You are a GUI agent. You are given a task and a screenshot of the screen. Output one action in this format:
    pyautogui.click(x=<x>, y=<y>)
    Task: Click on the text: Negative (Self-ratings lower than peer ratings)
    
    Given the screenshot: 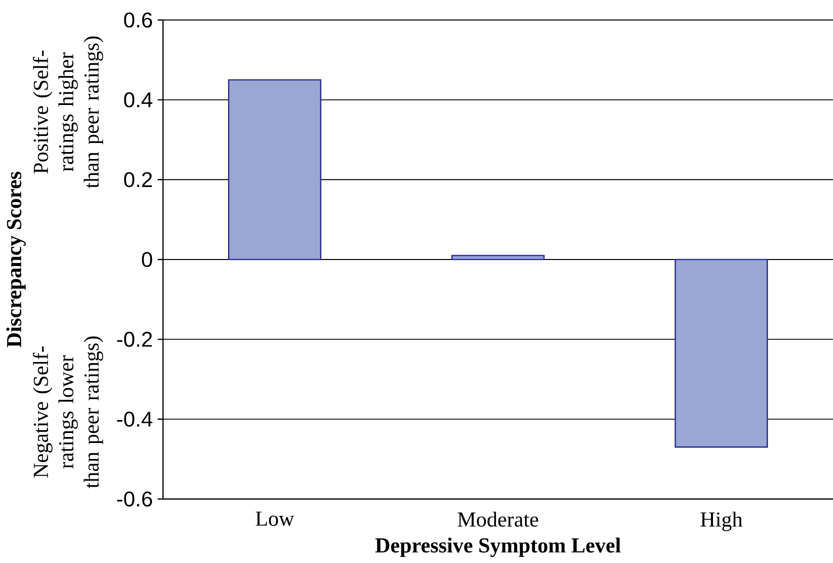 What is the action you would take?
    pyautogui.click(x=68, y=412)
    